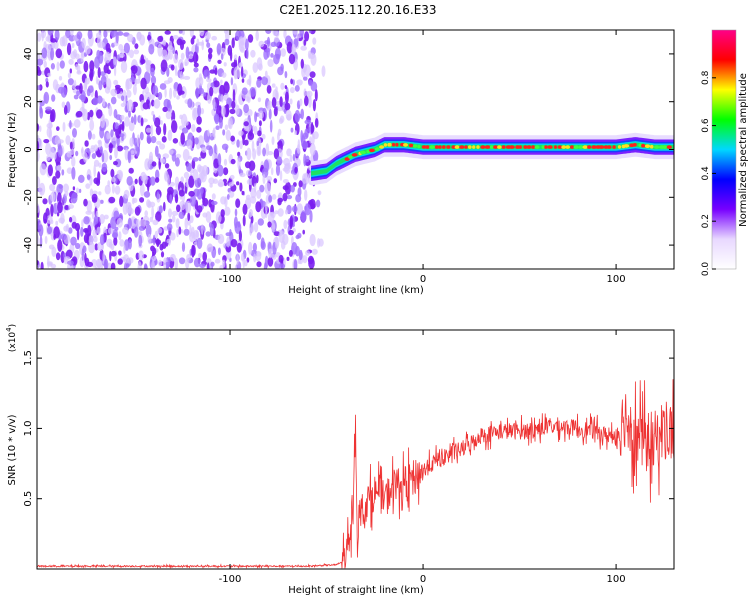 This screenshot has height=600, width=750. Describe the element at coordinates (28, 197) in the screenshot. I see `y-tick-label: -20` at that location.